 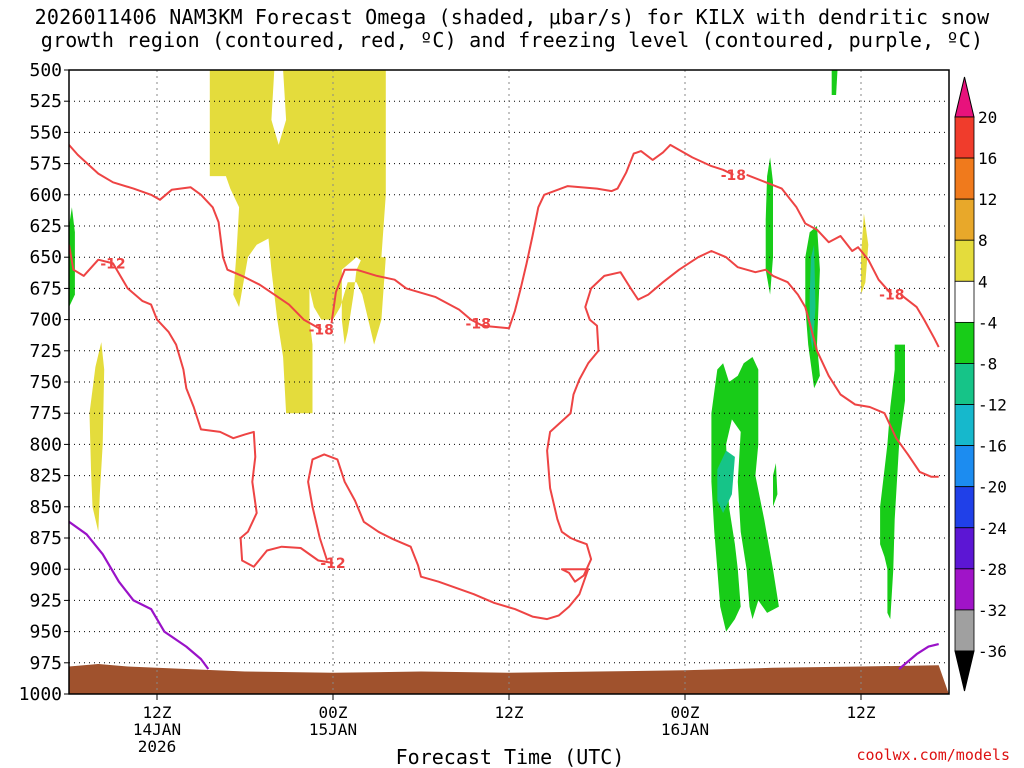 What do you see at coordinates (992, 446) in the screenshot?
I see `colorbar-label: -16` at bounding box center [992, 446].